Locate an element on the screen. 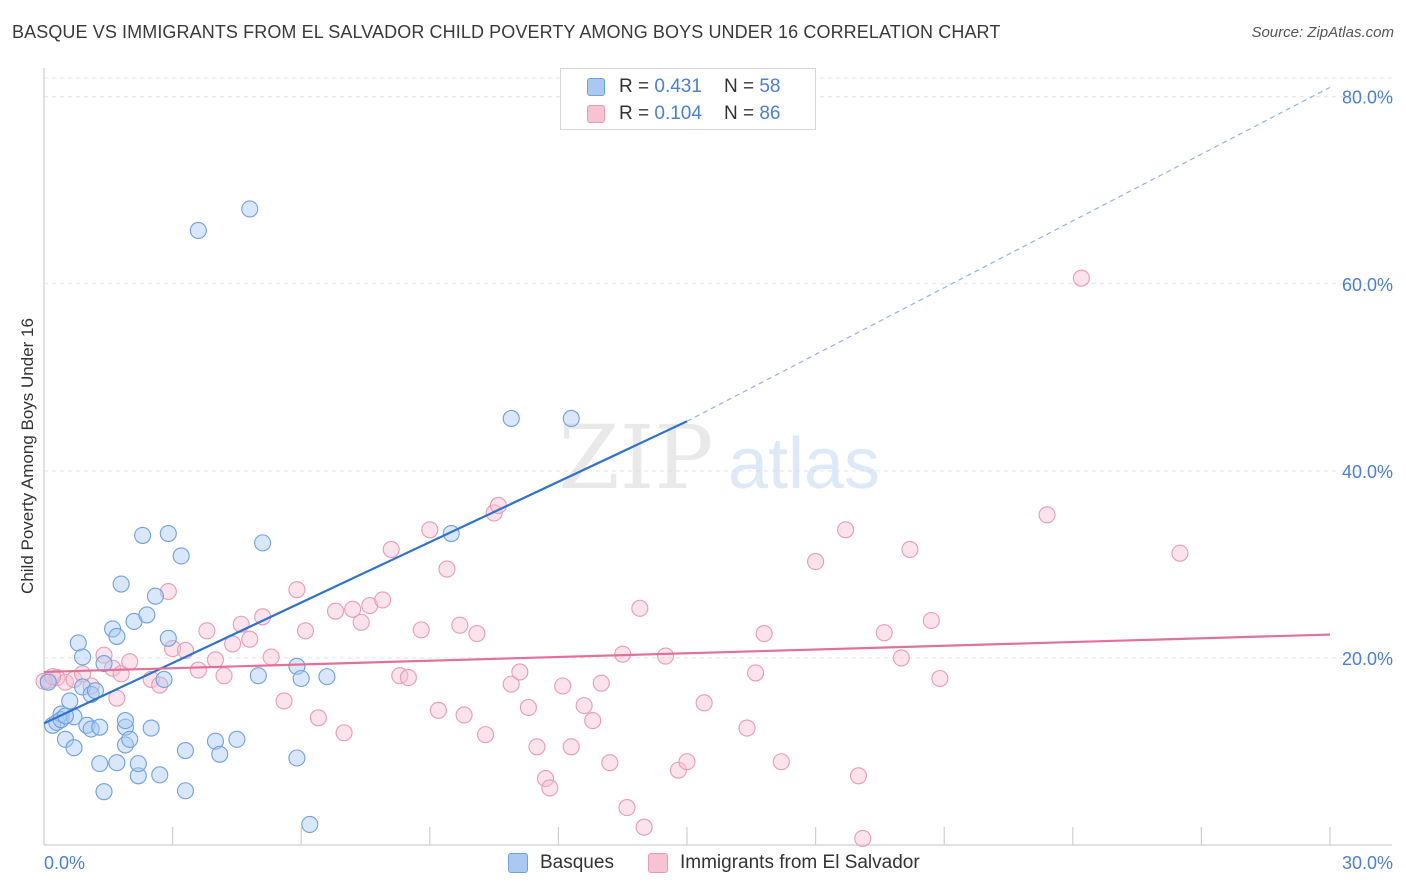 The image size is (1406, 892). y-tick-label: 60.0% is located at coordinates (1367, 285).